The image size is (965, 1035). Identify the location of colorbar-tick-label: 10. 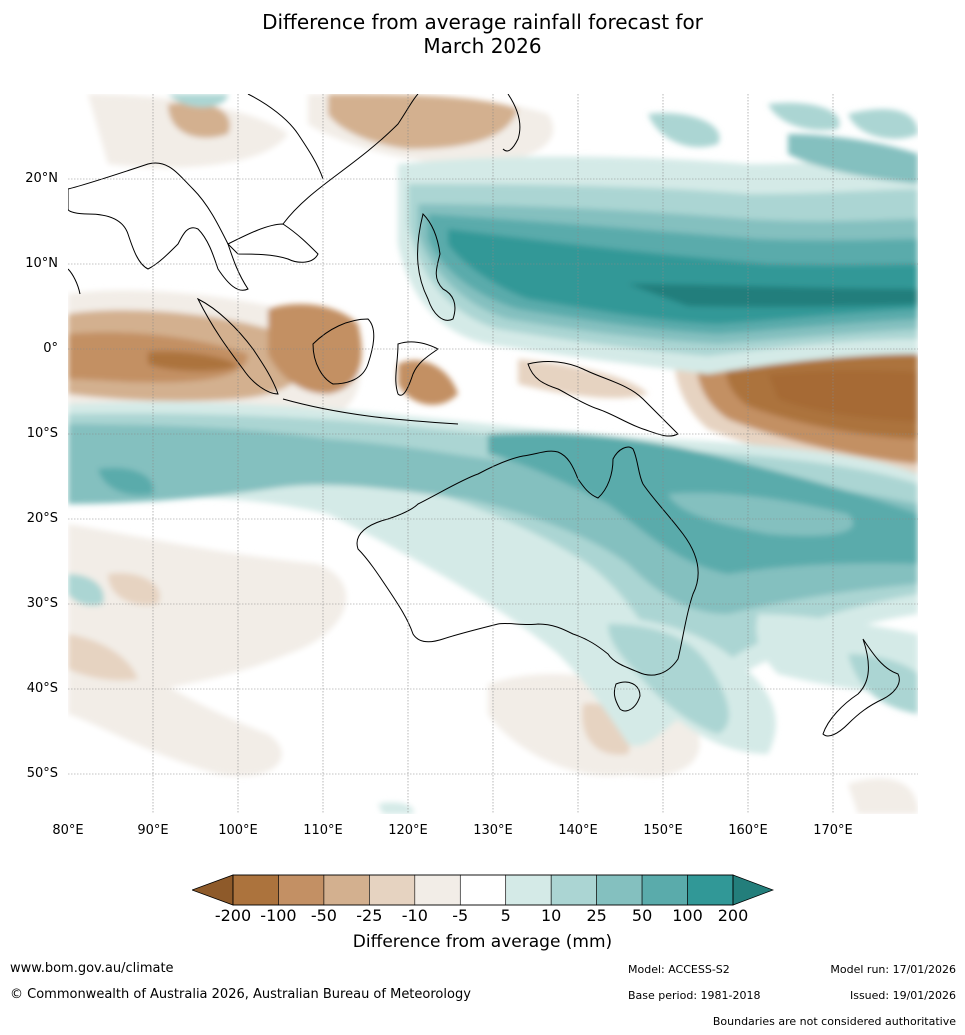
(551, 915).